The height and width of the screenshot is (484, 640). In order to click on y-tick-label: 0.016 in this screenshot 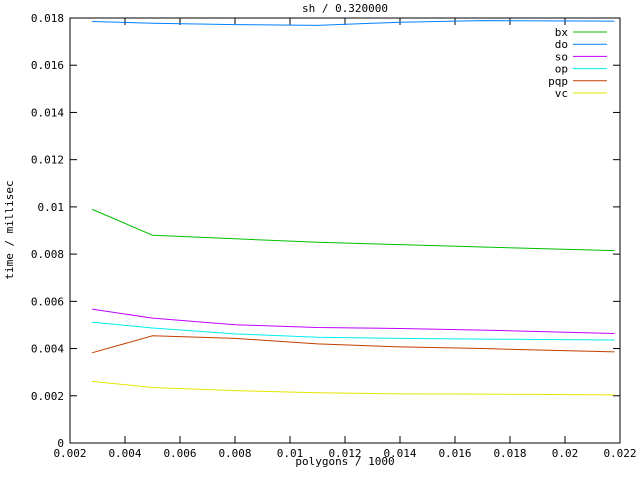, I will do `click(47, 65)`.